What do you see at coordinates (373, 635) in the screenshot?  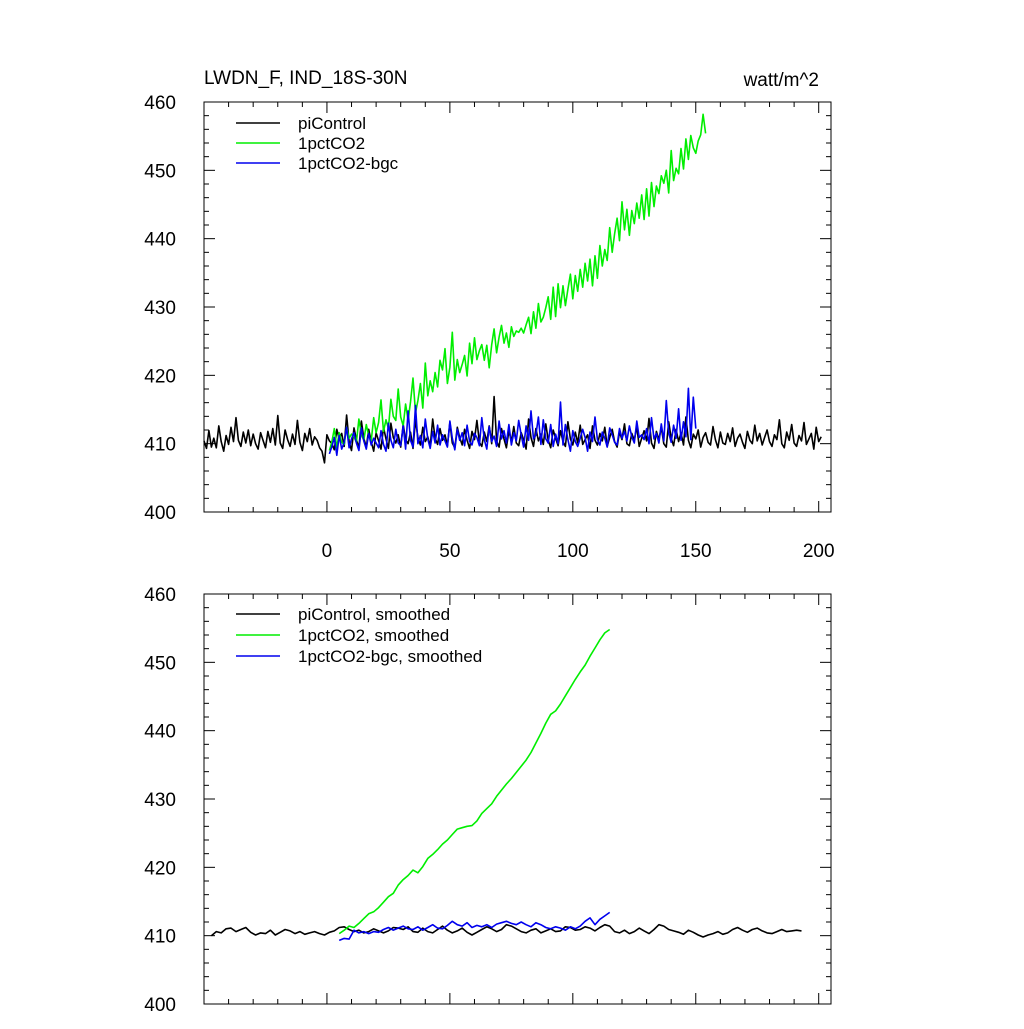 I see `legend-label: 1pctCO2, smoothed` at bounding box center [373, 635].